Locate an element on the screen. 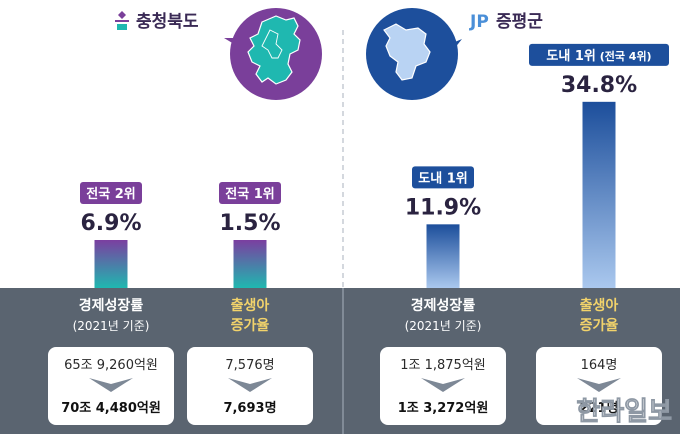 This screenshot has width=680, height=434. rank-badge-label-0-1: 전국 1위 is located at coordinates (249, 194).